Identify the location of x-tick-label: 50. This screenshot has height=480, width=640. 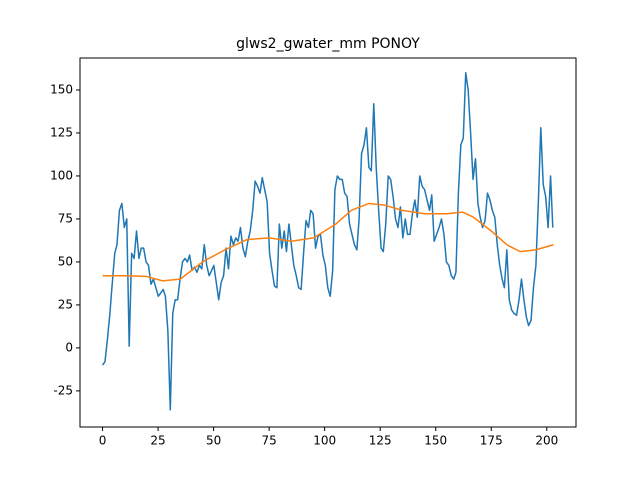
(213, 441).